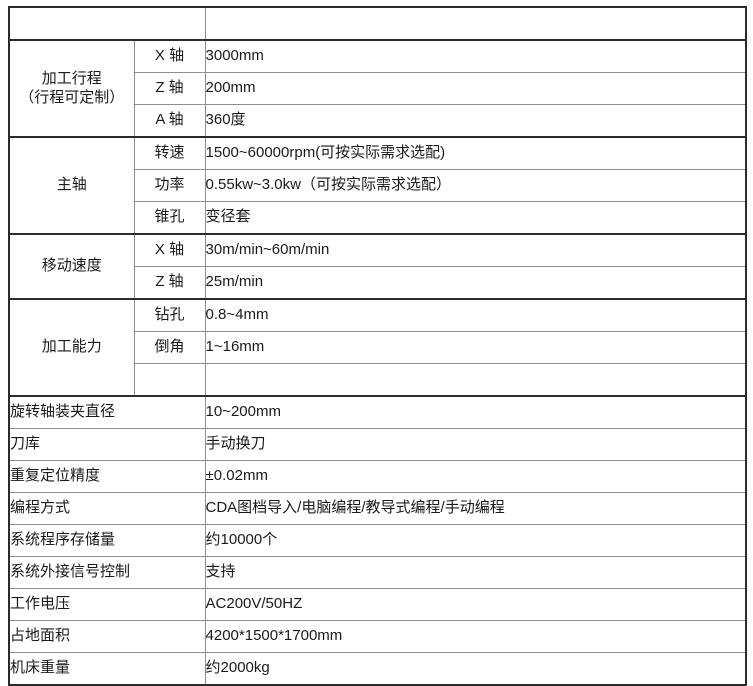  I want to click on group-label-2: 主轴, so click(71, 185).